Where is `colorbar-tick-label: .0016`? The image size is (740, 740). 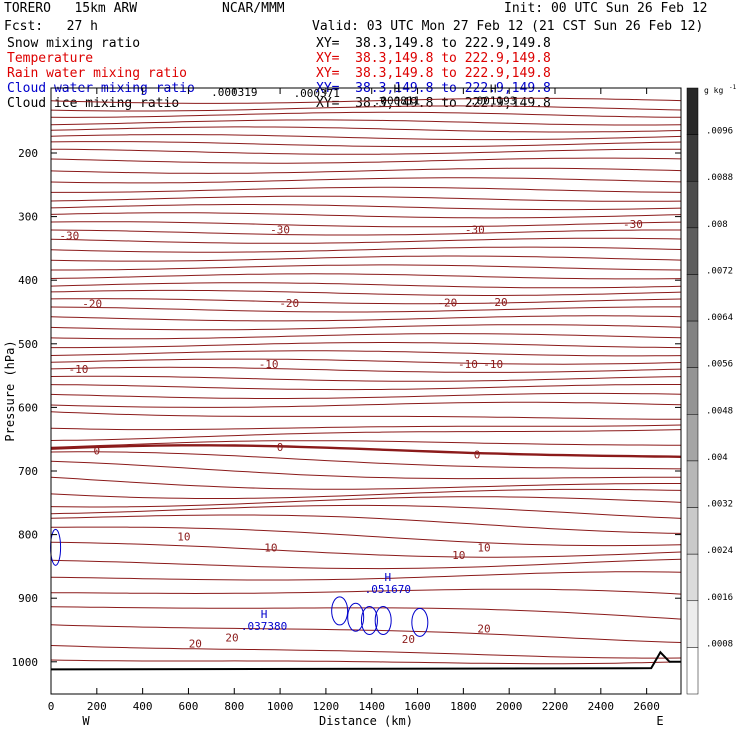
colorbar-tick-label: .0016 is located at coordinates (719, 598).